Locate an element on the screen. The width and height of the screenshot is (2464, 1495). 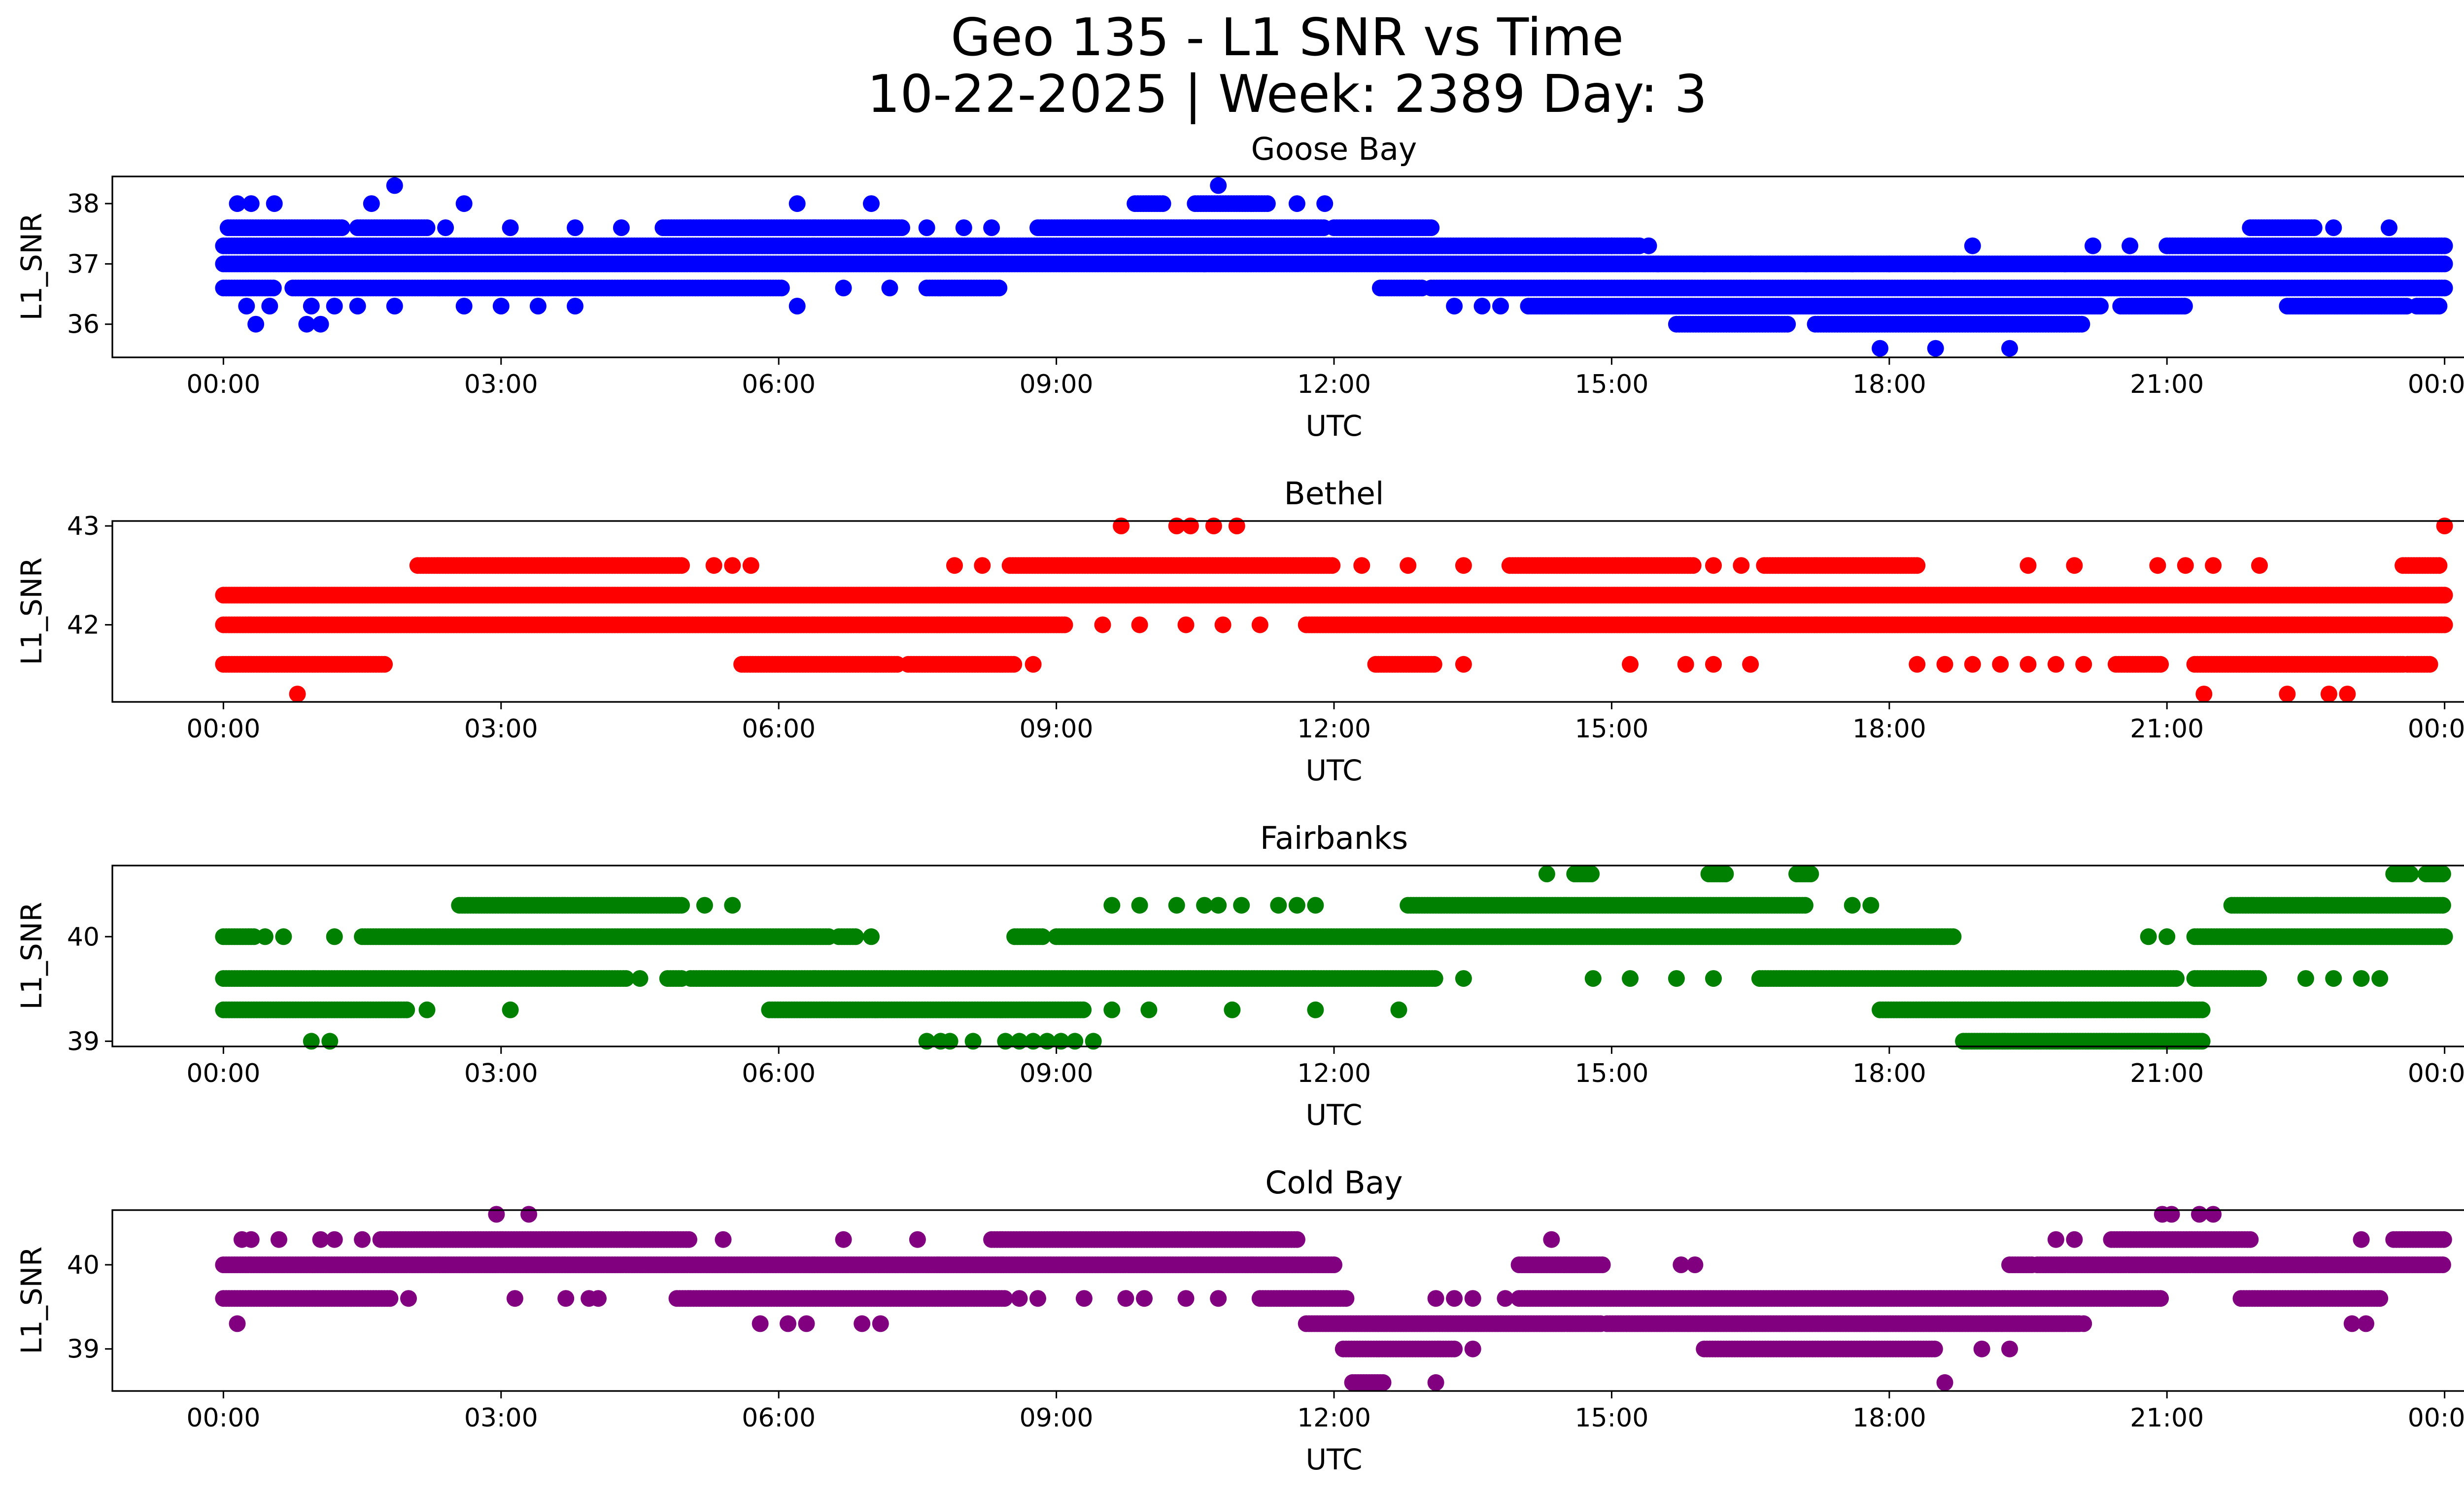
x-tick-label: 18:00 is located at coordinates (1889, 384).